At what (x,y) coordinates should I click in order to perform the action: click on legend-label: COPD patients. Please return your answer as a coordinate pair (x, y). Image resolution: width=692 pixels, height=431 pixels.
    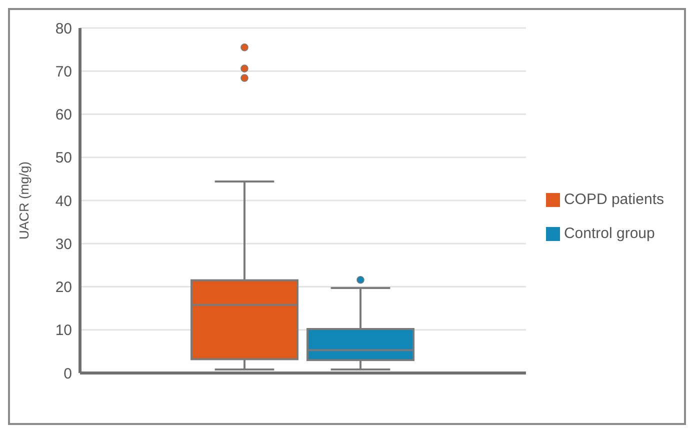
    Looking at the image, I should click on (614, 199).